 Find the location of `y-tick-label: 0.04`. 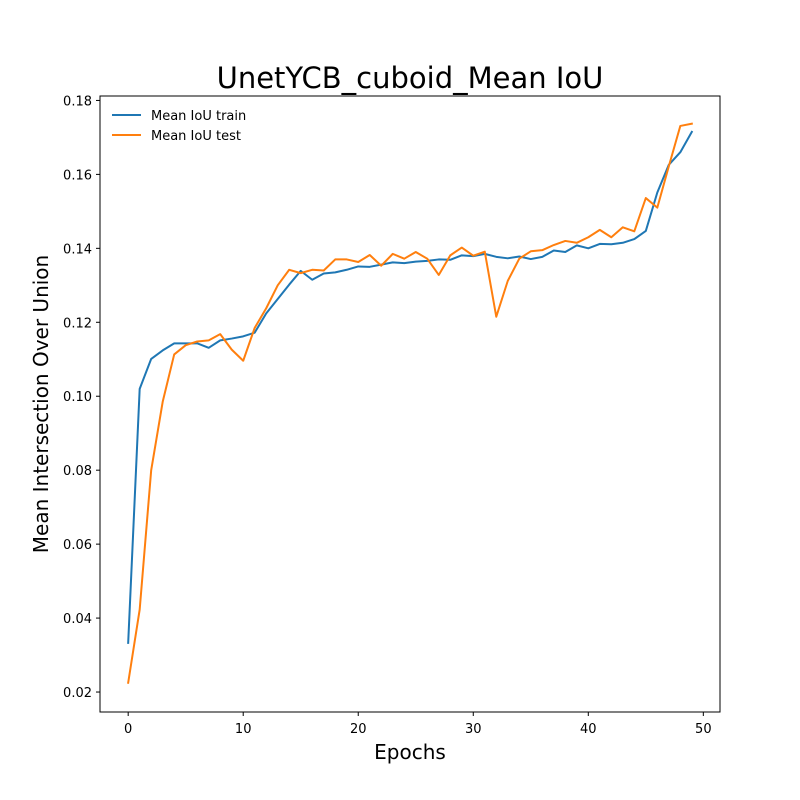

y-tick-label: 0.04 is located at coordinates (77, 619).